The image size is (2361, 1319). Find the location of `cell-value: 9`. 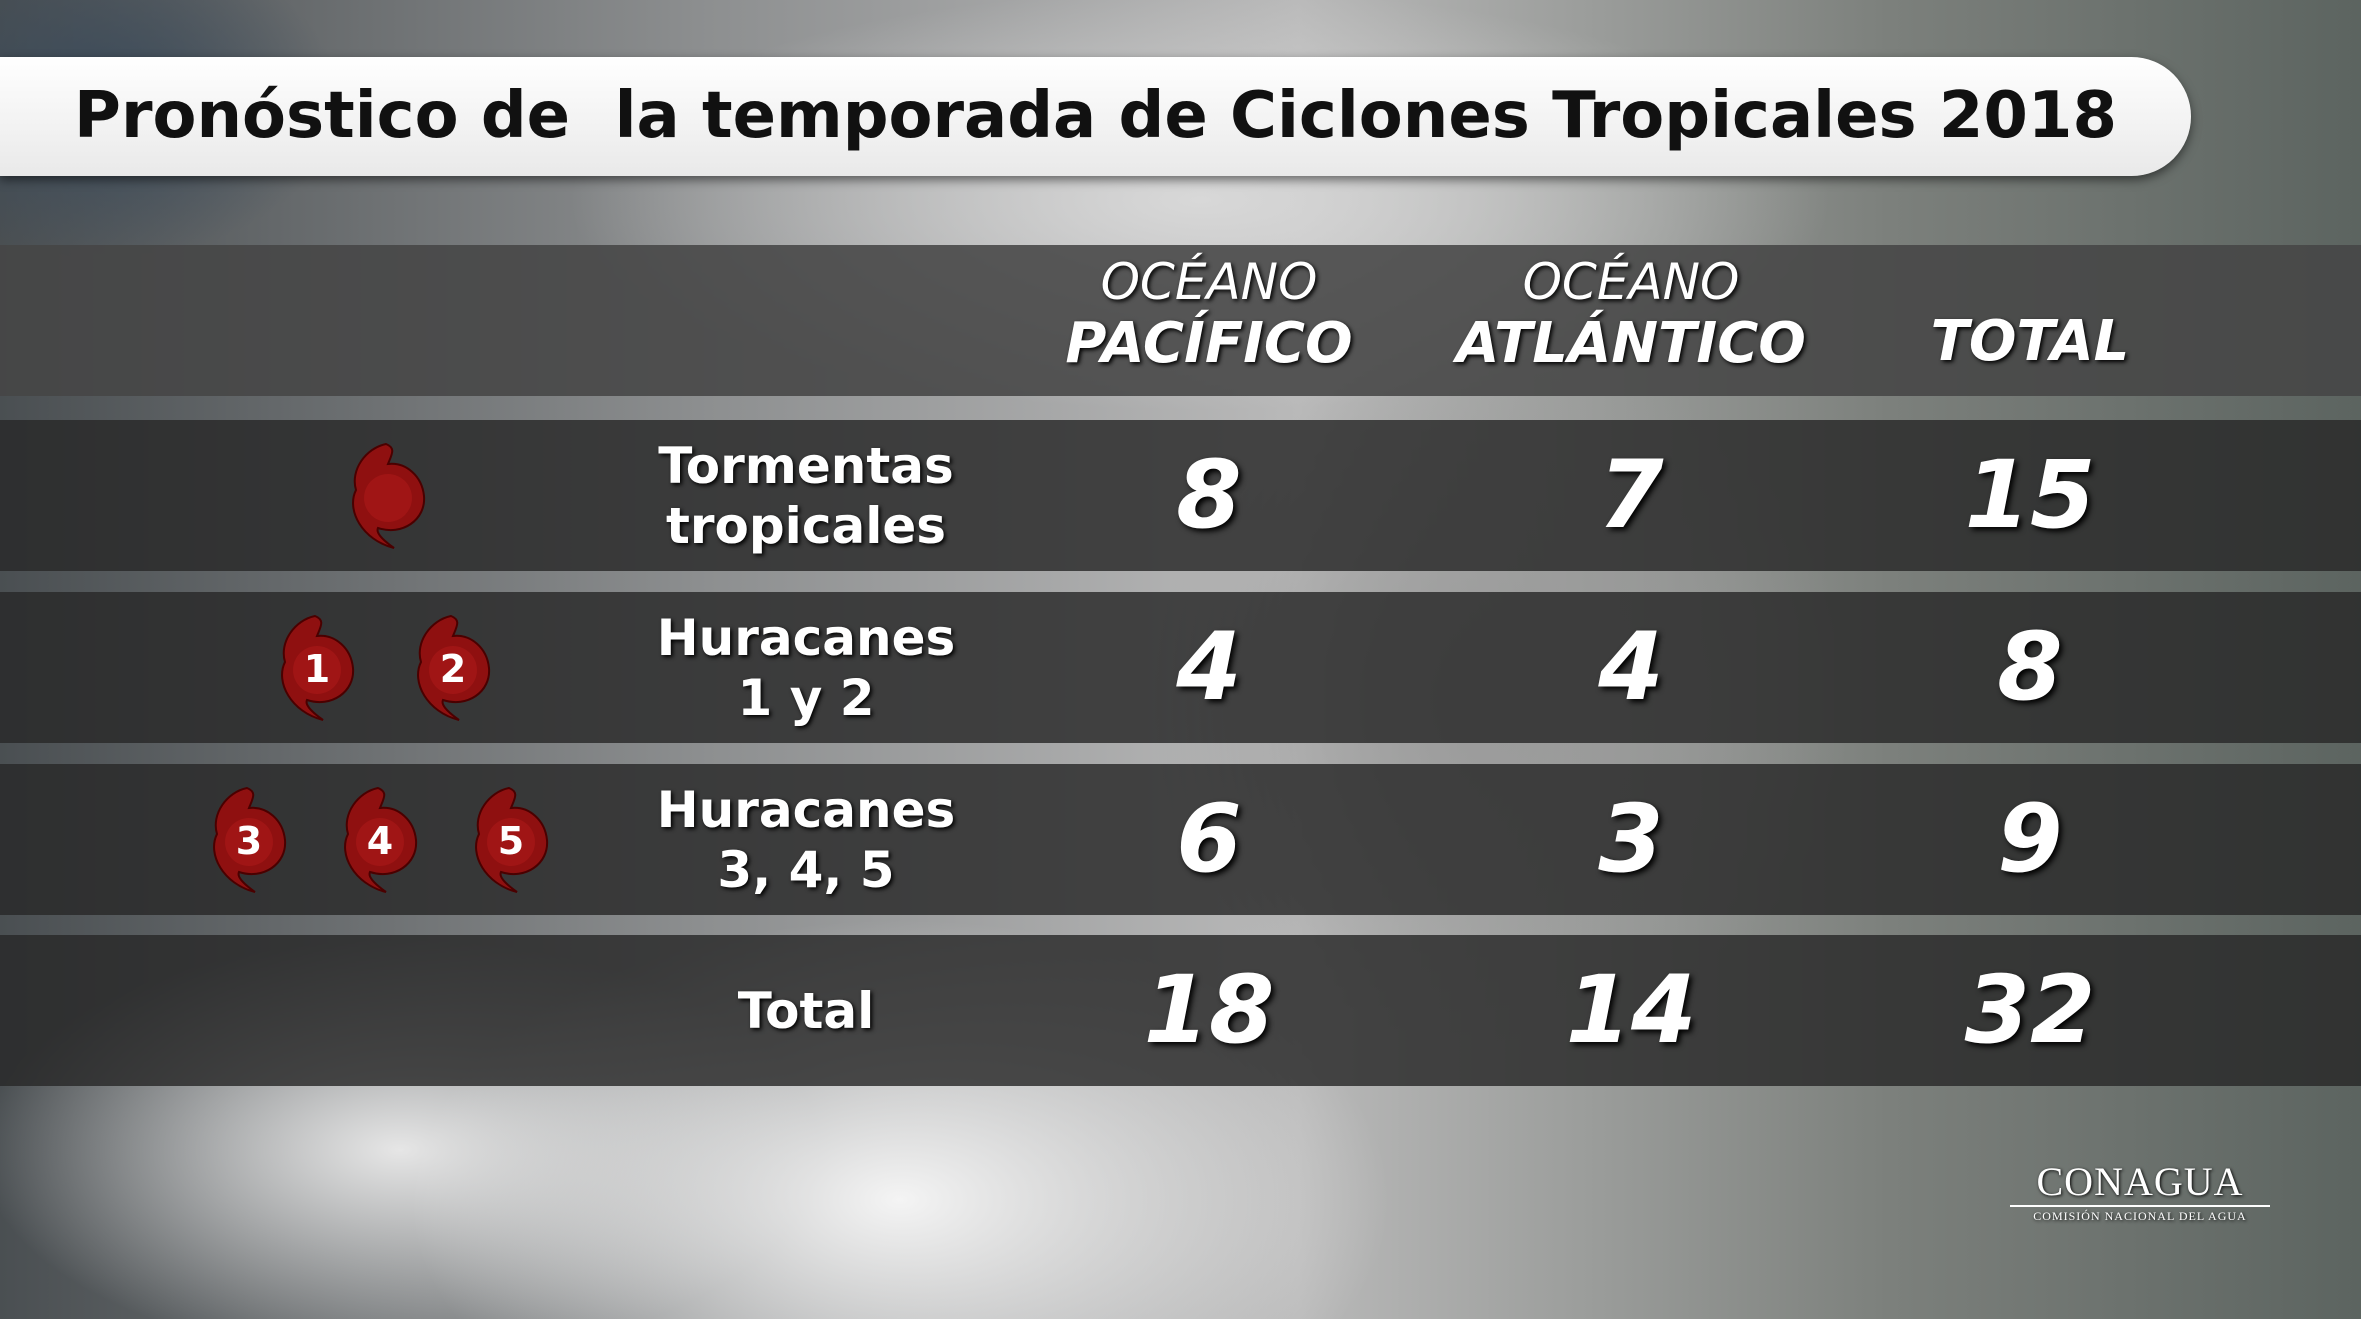

cell-value: 9 is located at coordinates (2030, 839).